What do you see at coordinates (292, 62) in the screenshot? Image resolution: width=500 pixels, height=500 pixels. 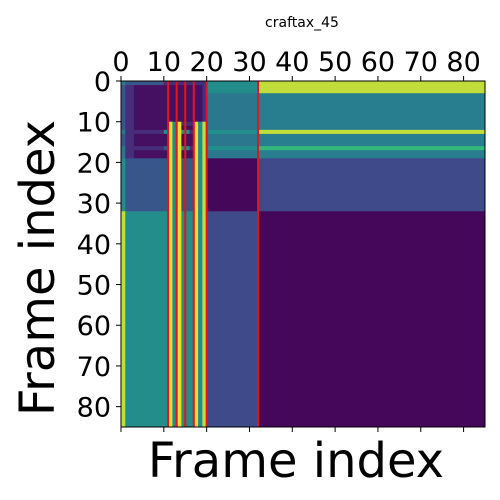 I see `x-tick-label: 40` at bounding box center [292, 62].